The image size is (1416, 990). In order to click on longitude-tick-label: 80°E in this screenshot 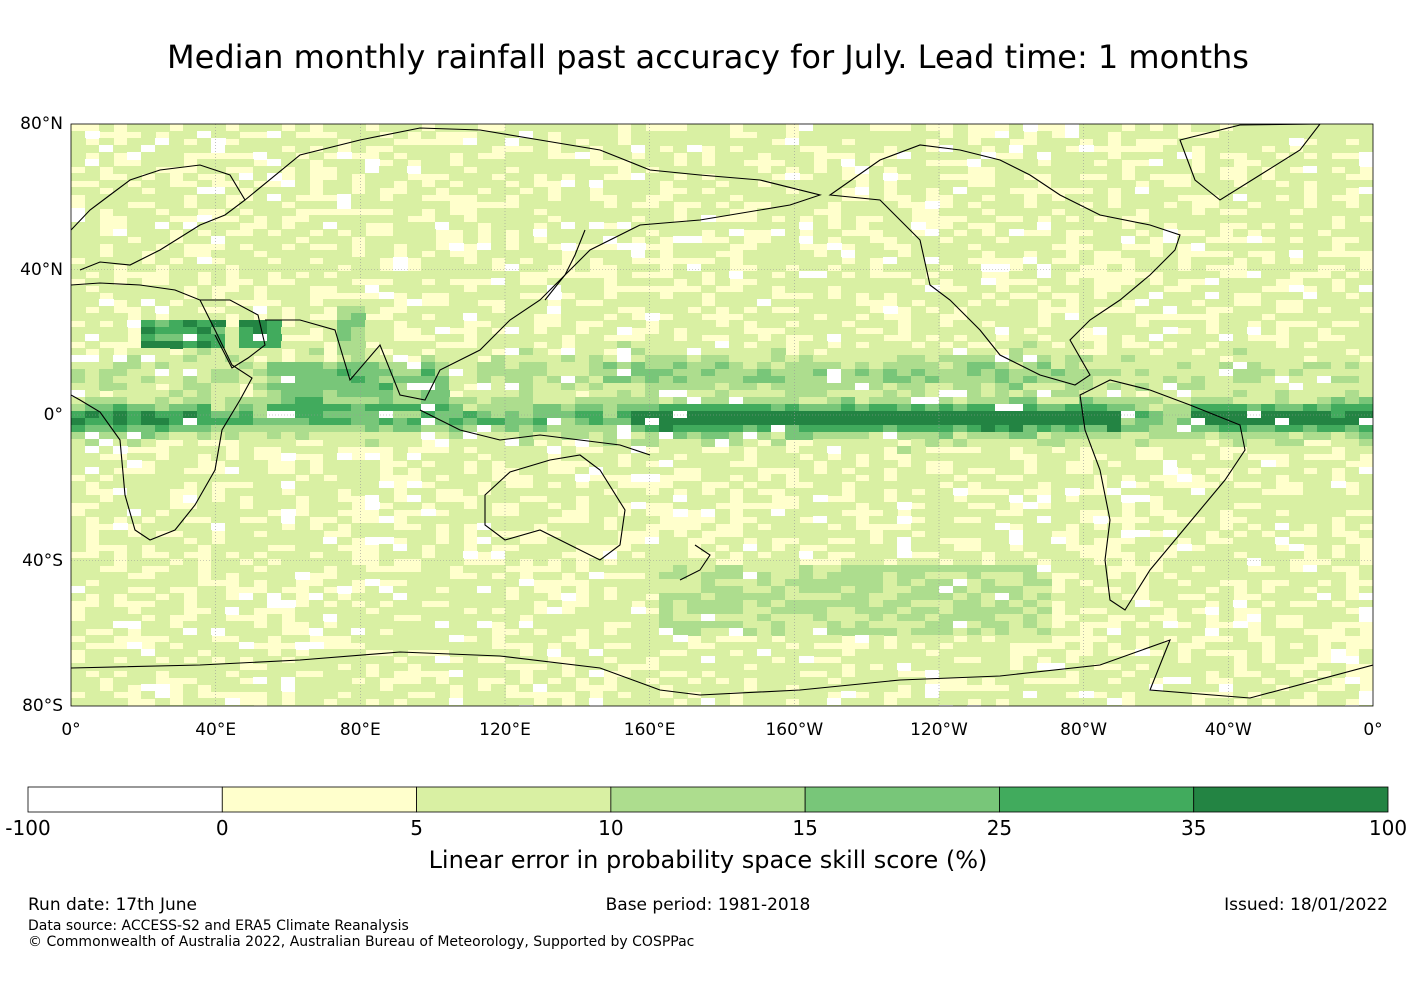, I will do `click(360, 730)`.